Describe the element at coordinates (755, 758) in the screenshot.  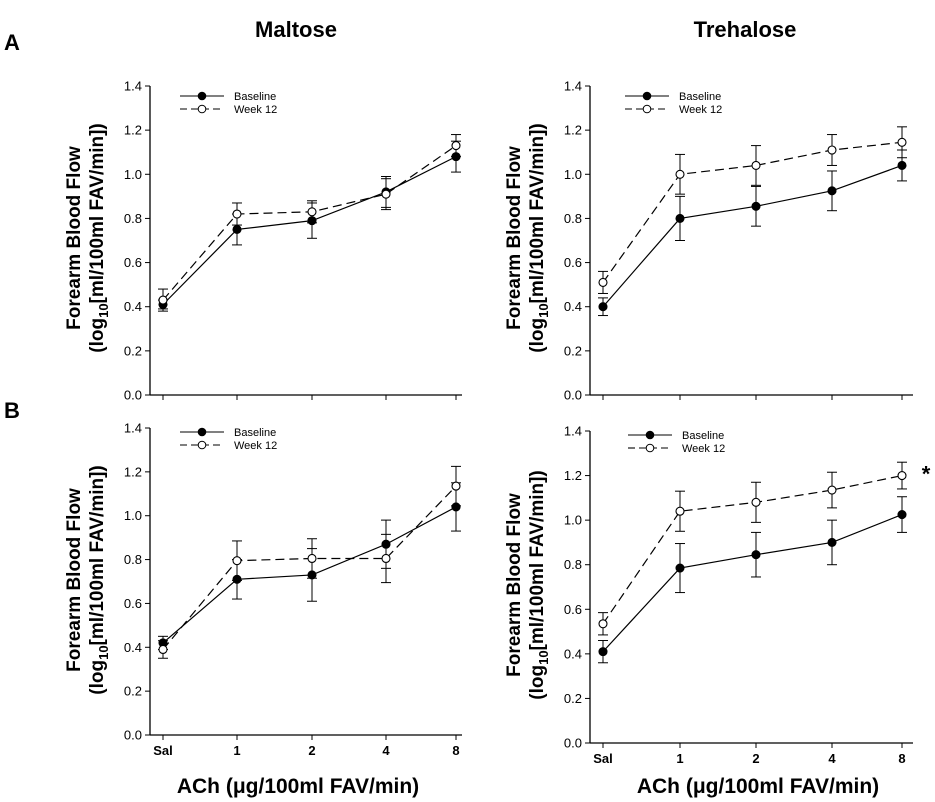
I see `x-tick-label: 2` at that location.